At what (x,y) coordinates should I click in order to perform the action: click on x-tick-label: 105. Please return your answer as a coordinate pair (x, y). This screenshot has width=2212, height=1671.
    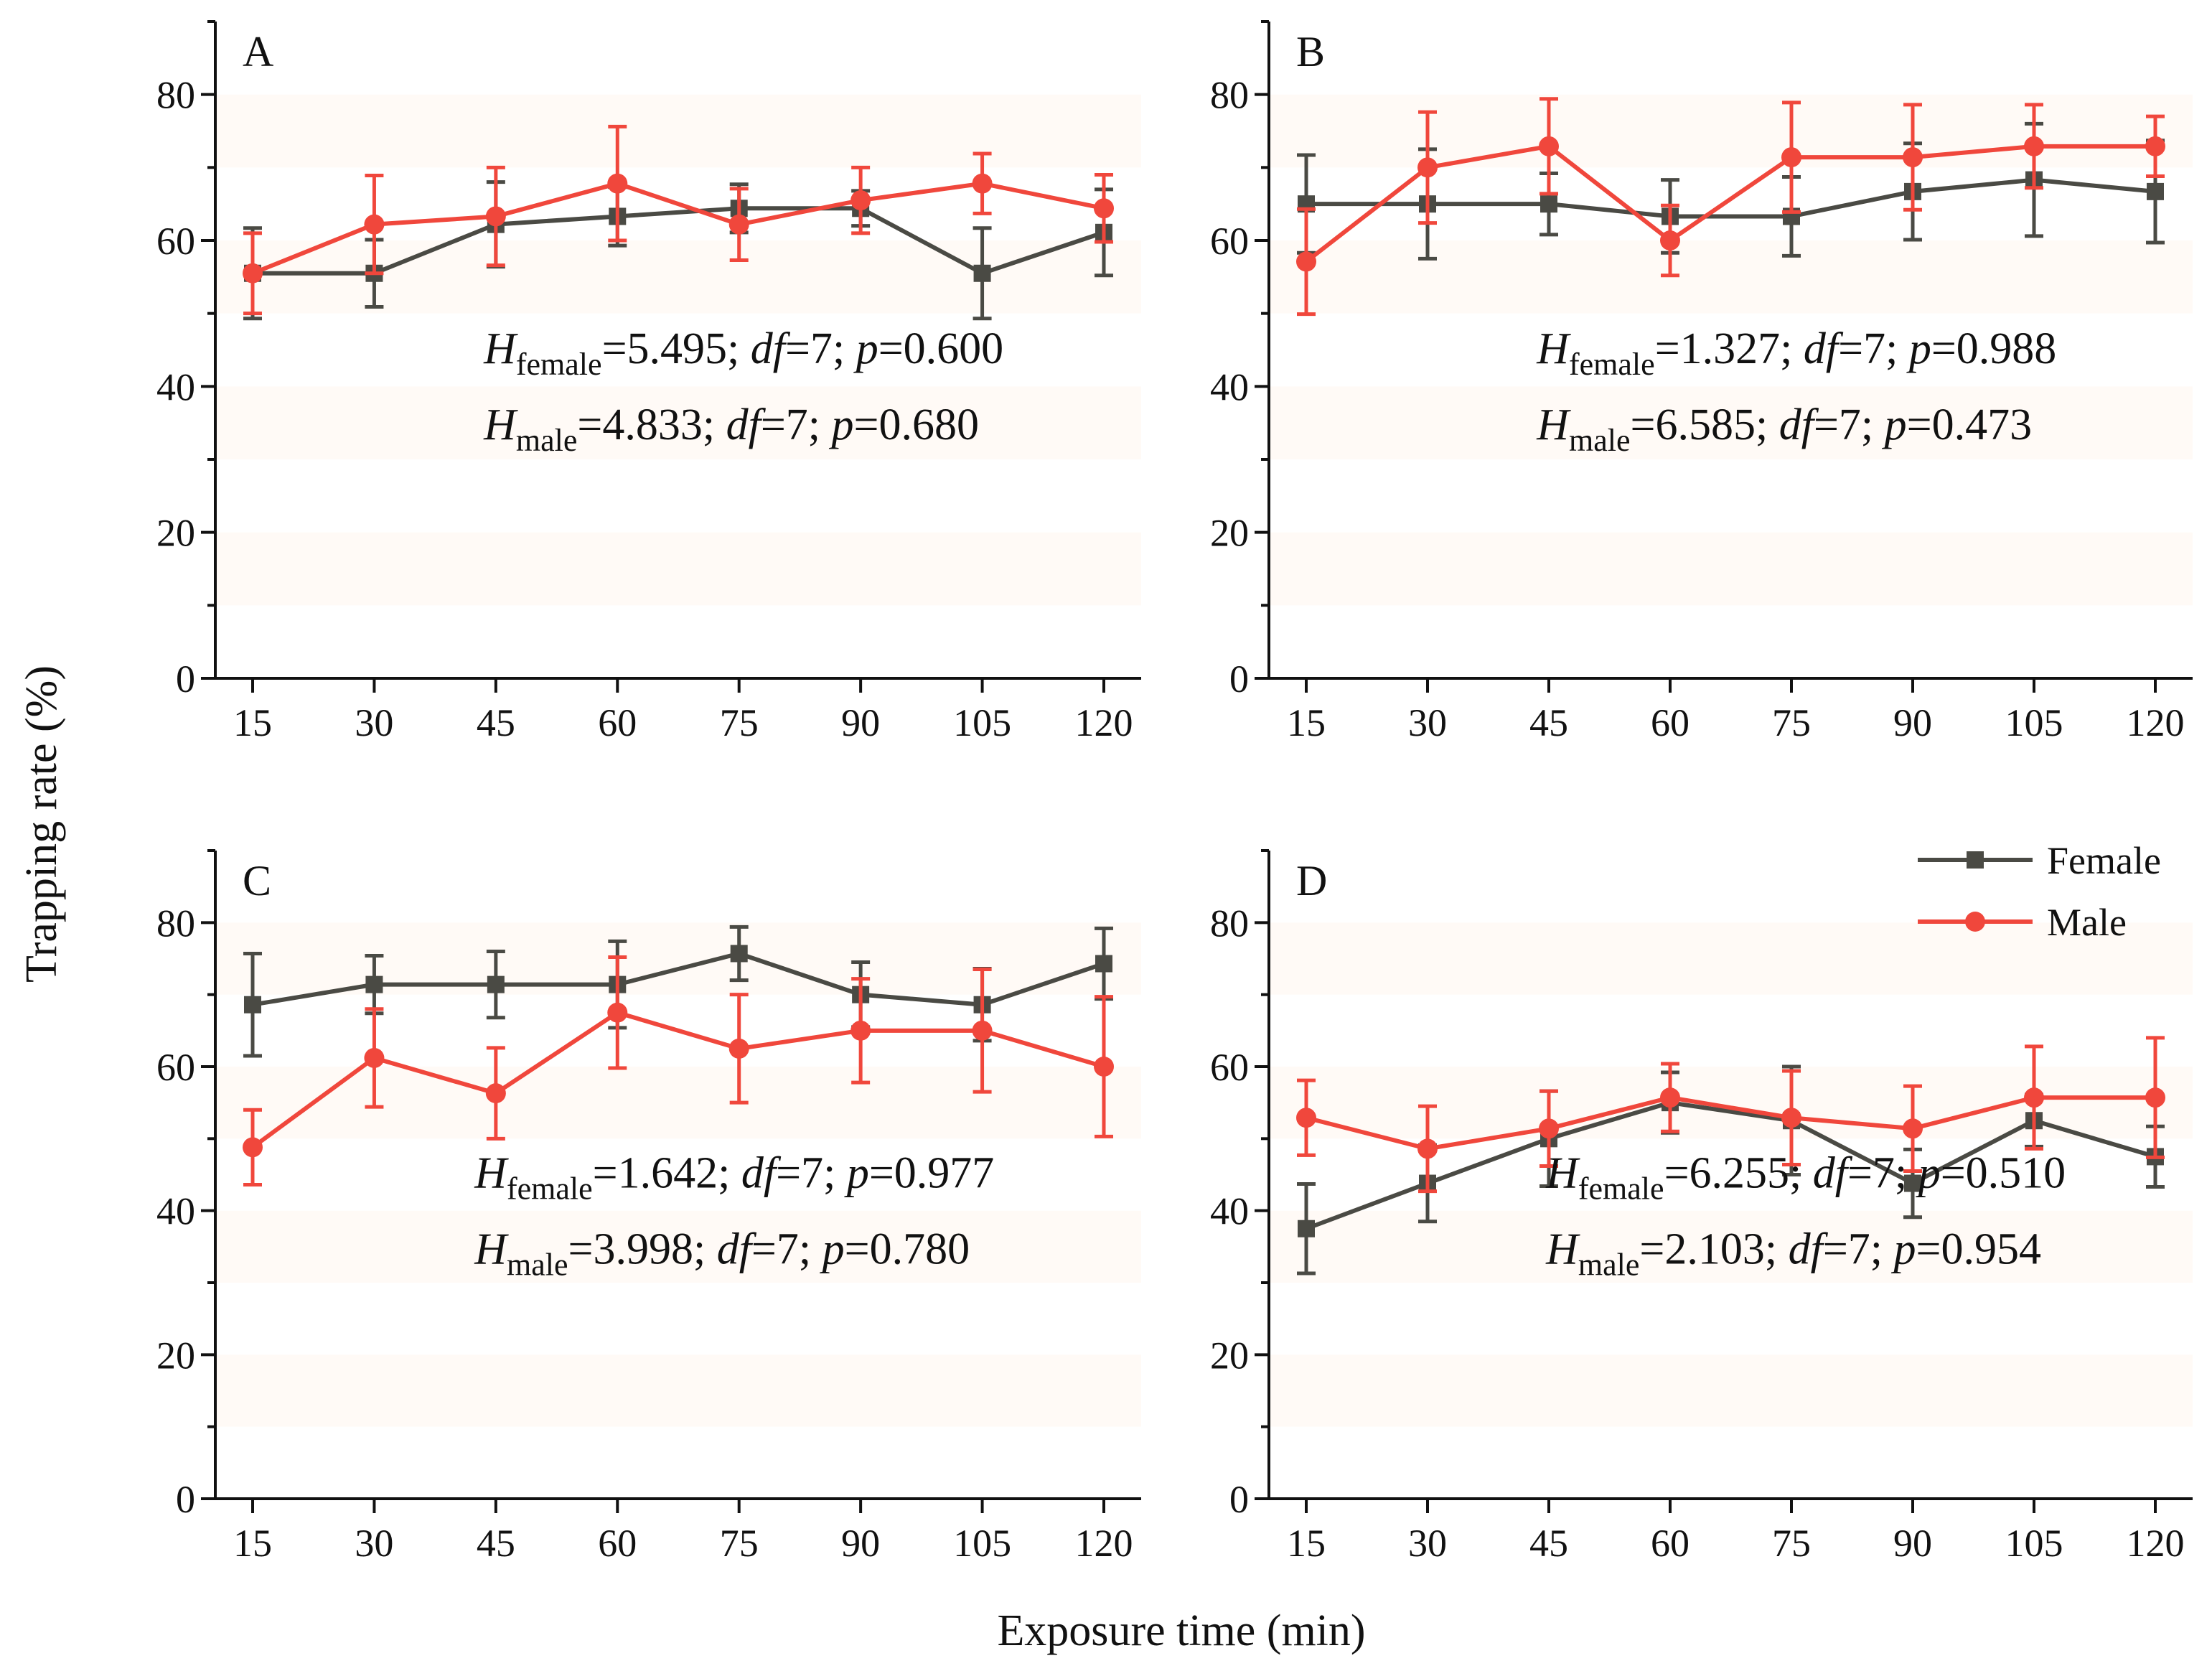
    Looking at the image, I should click on (982, 1543).